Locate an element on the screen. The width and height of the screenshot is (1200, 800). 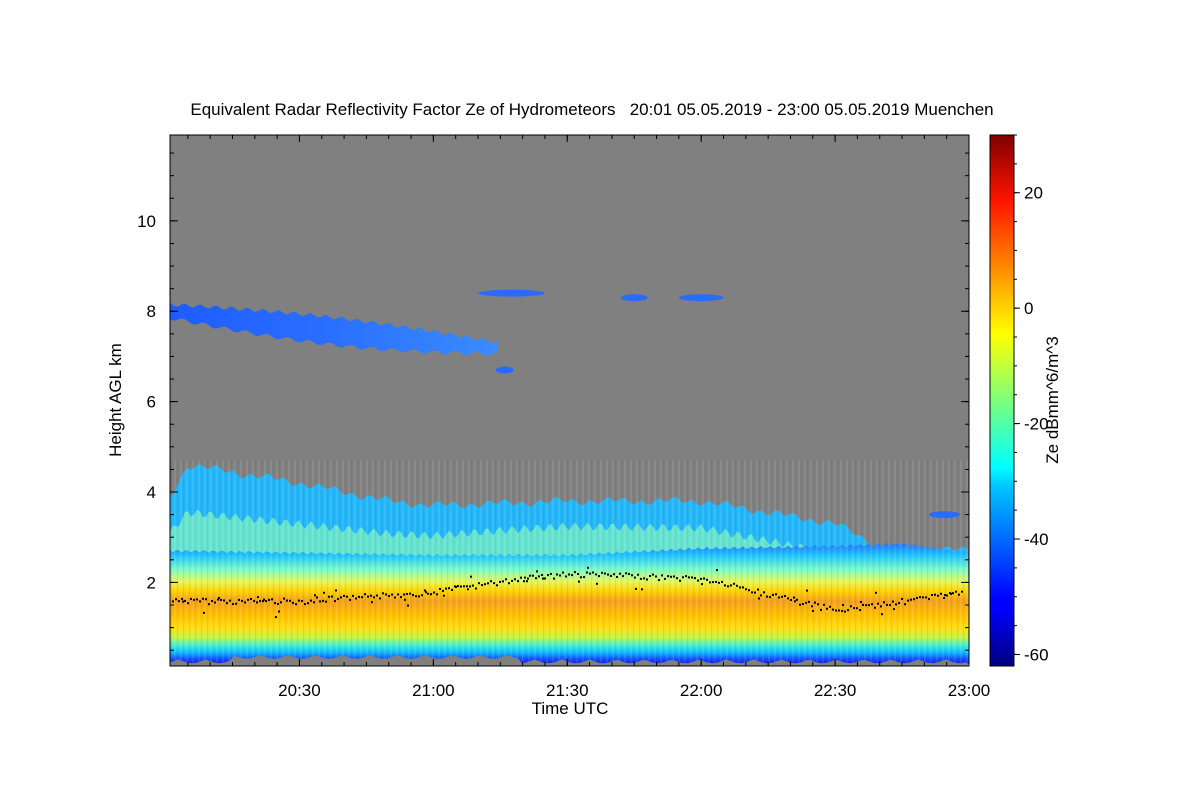
x-tick-label: 21:30 is located at coordinates (567, 690).